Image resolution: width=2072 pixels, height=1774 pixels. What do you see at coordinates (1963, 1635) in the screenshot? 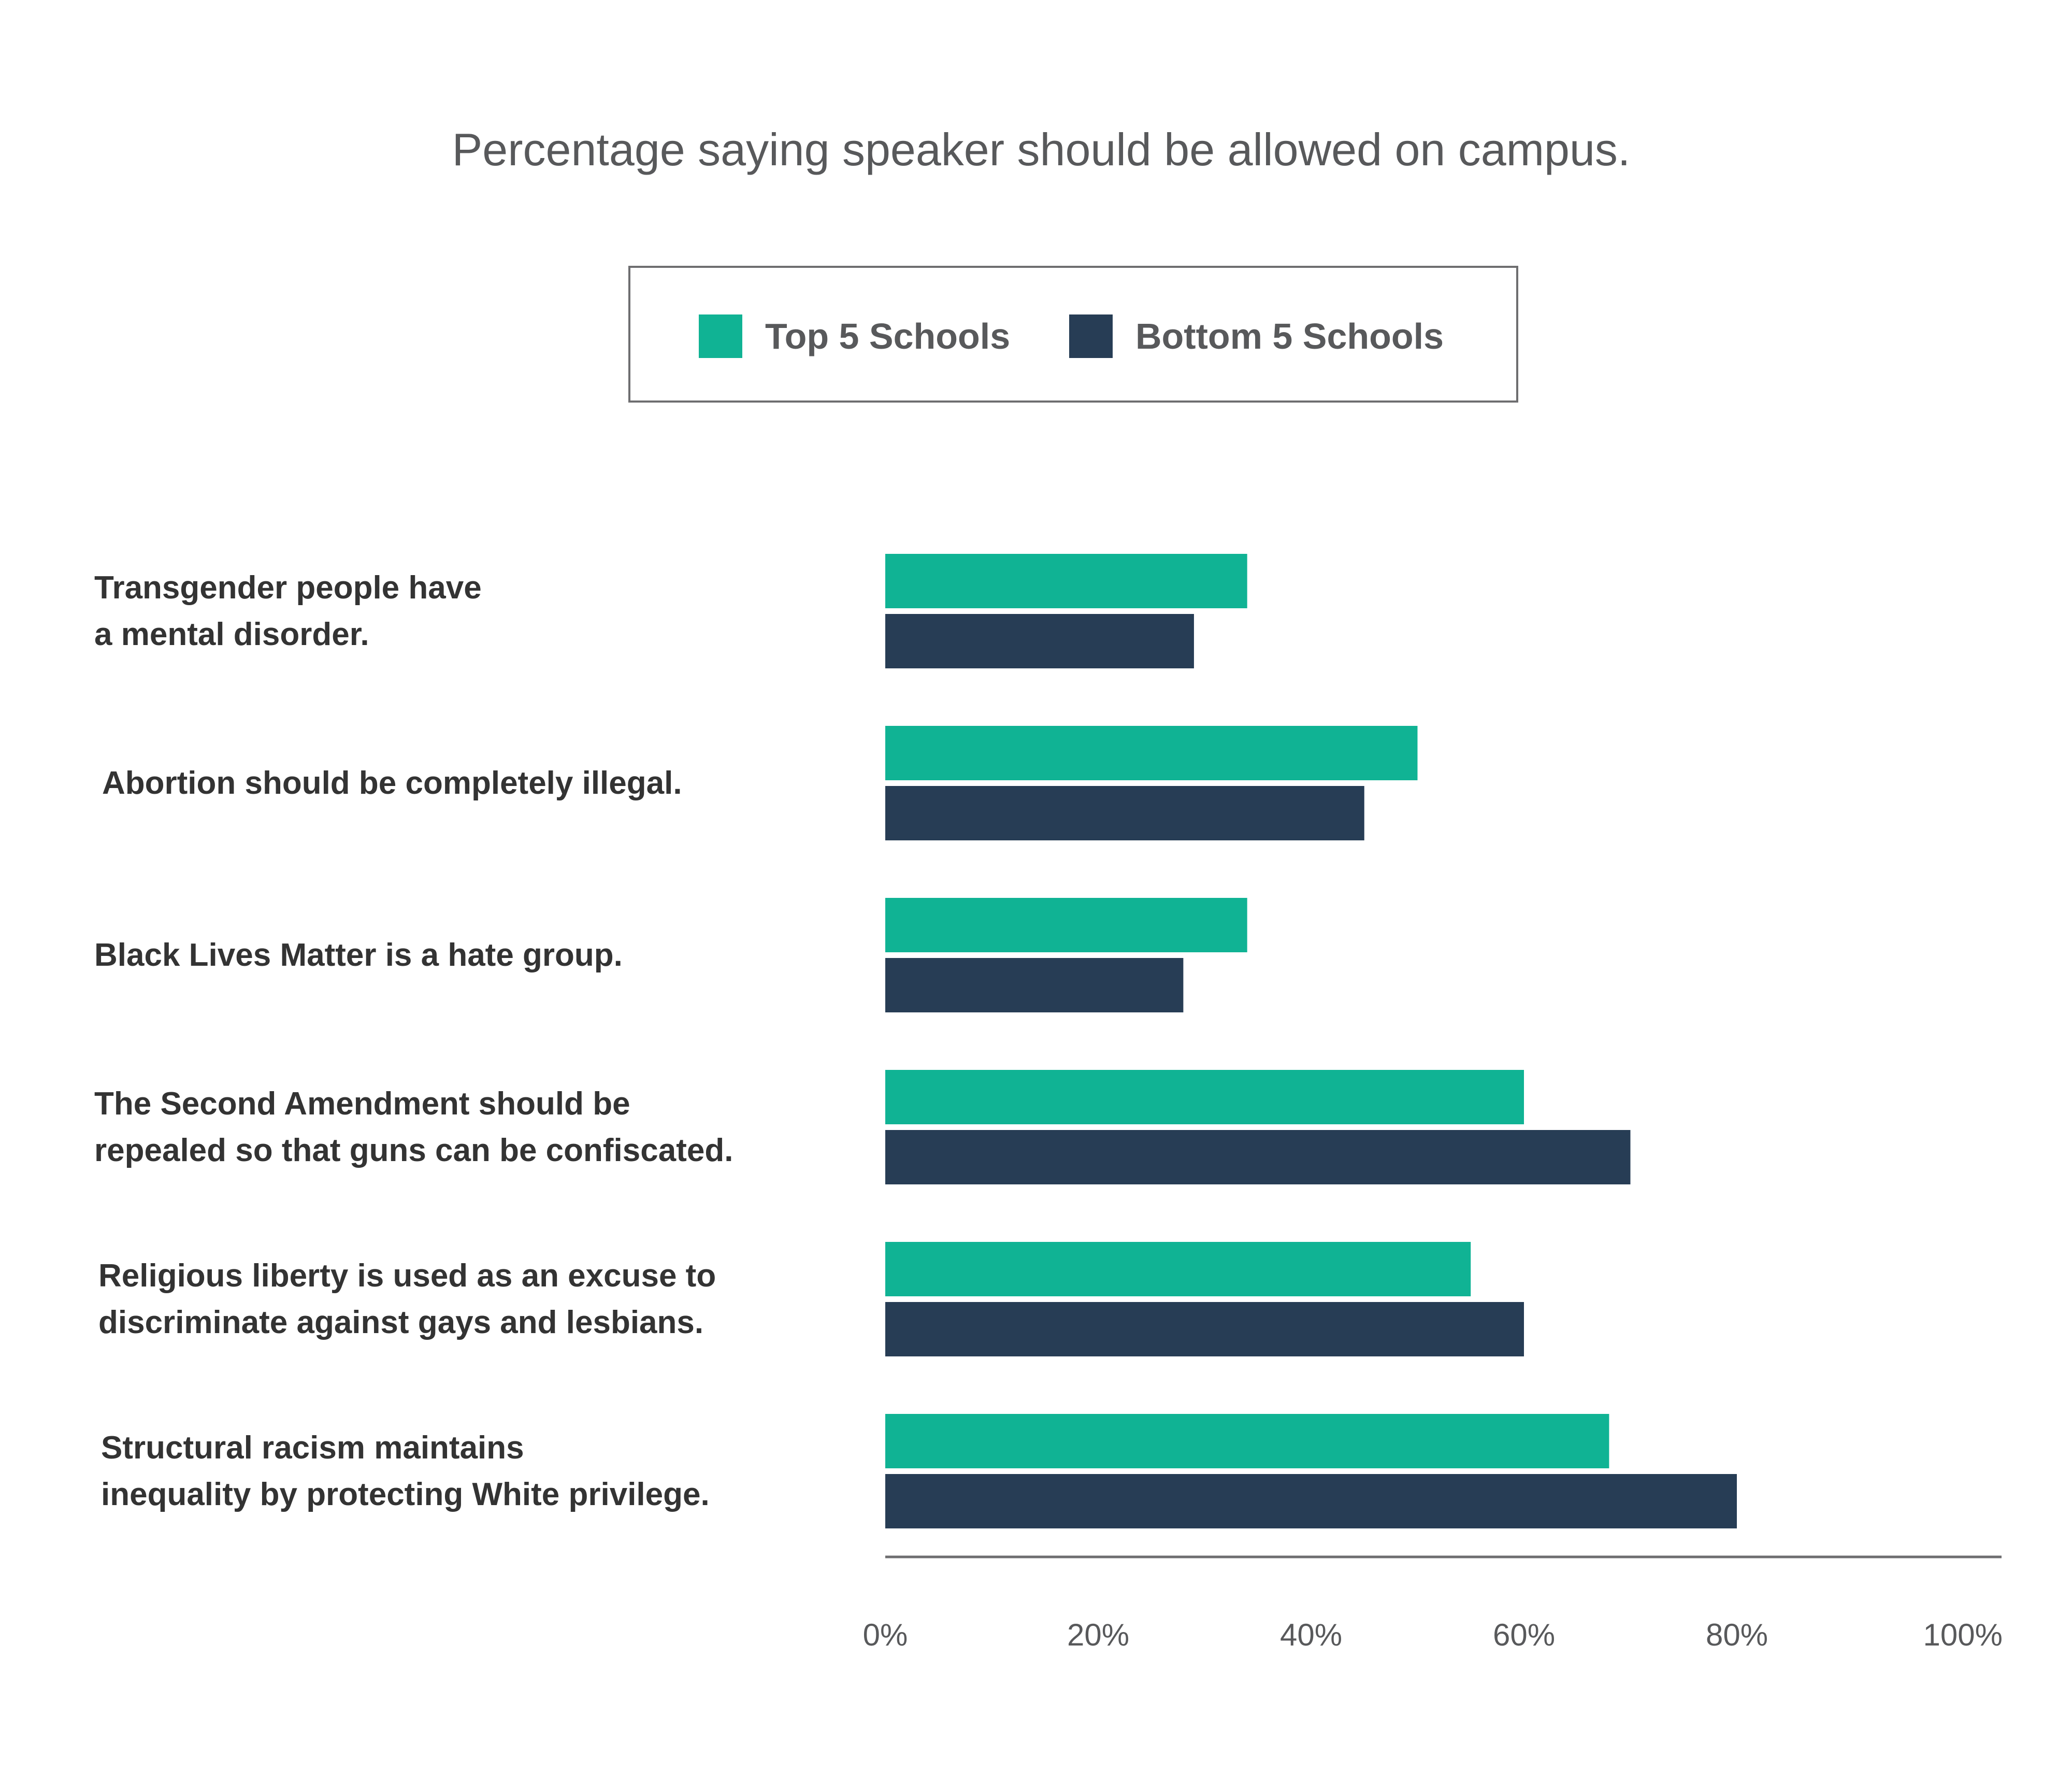
I see `x-tick-label: 100%` at bounding box center [1963, 1635].